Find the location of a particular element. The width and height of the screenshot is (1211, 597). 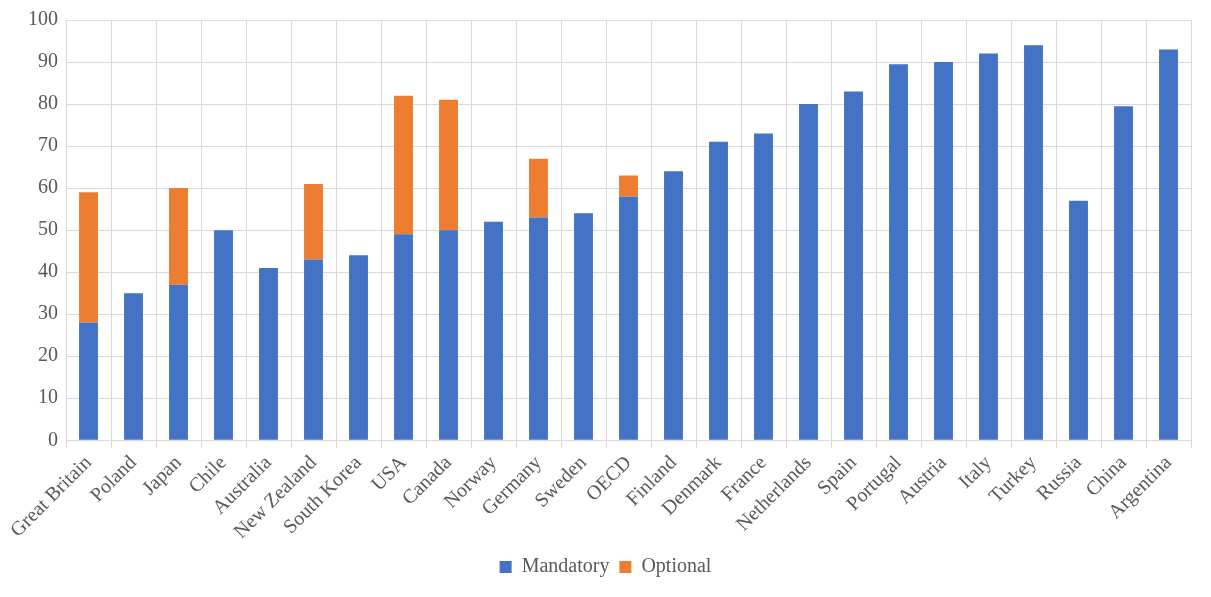

legend-label: Mandatory is located at coordinates (565, 566).